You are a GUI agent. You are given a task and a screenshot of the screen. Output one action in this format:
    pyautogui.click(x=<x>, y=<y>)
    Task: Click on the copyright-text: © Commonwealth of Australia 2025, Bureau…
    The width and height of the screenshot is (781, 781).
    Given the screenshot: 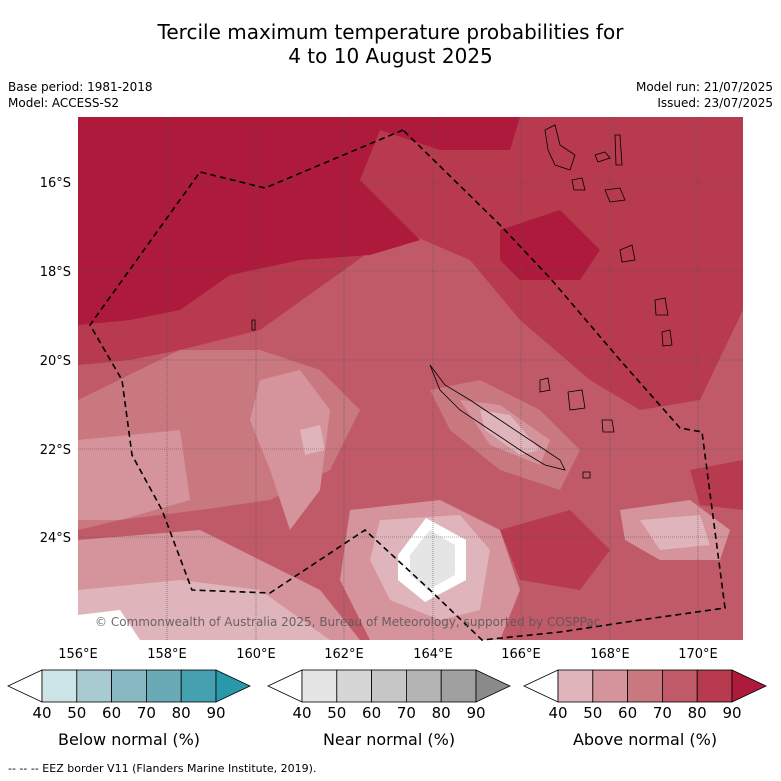 What is the action you would take?
    pyautogui.click(x=347, y=622)
    